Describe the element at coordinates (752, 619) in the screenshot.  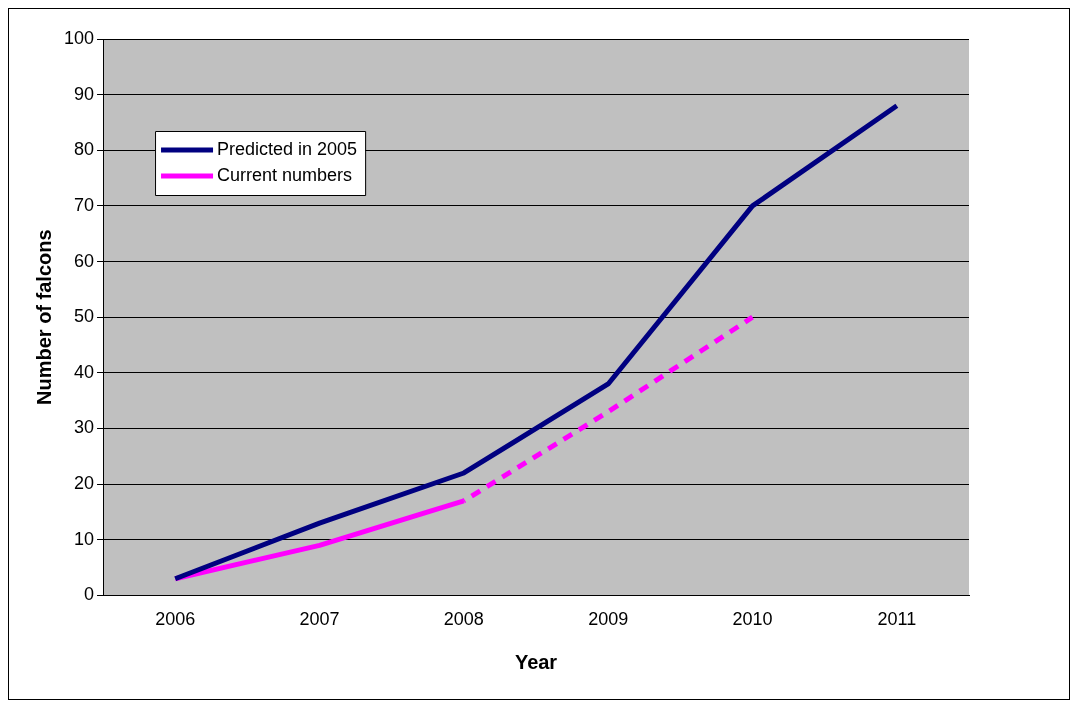
I see `x-tick-label: 2010` at that location.